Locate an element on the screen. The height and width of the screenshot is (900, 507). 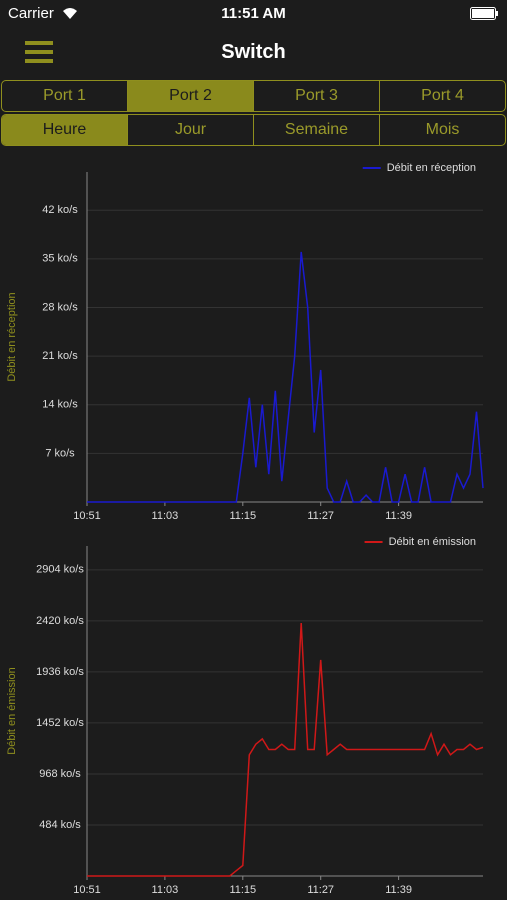
legend-label: Débit en réception is located at coordinates (431, 168).